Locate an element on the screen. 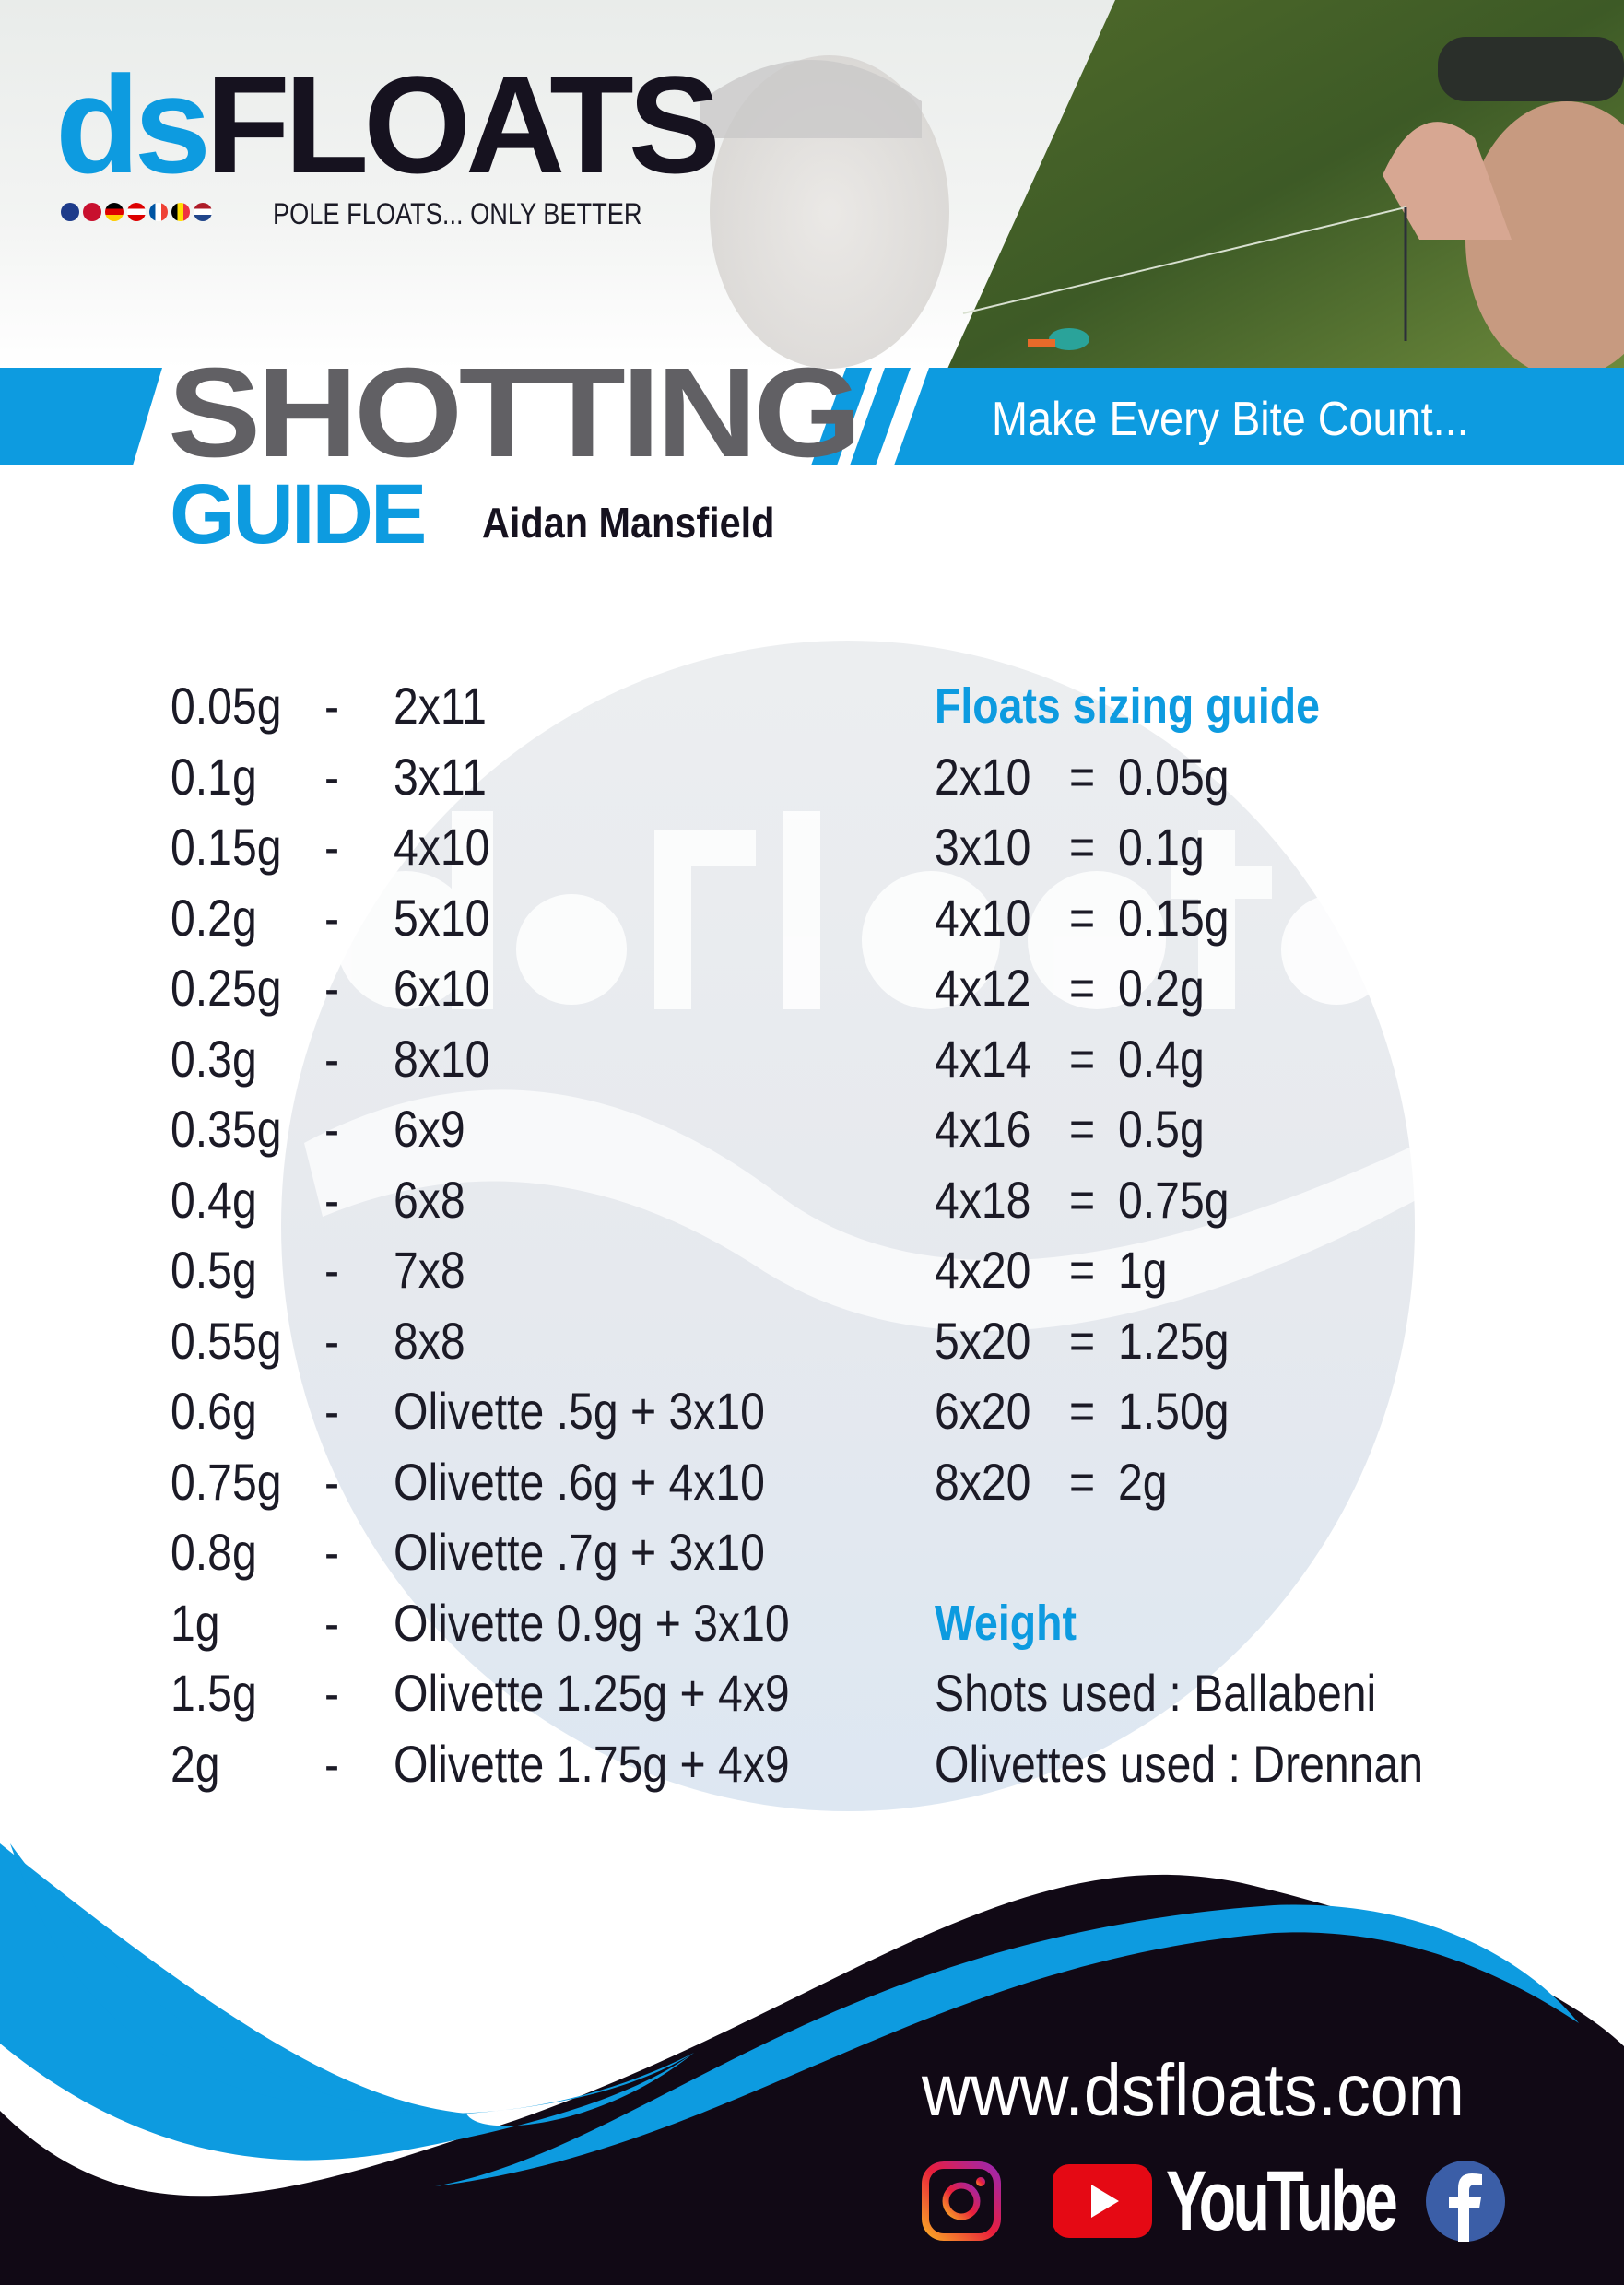  shotting-weight-cell: 0.3g is located at coordinates (214, 1058).